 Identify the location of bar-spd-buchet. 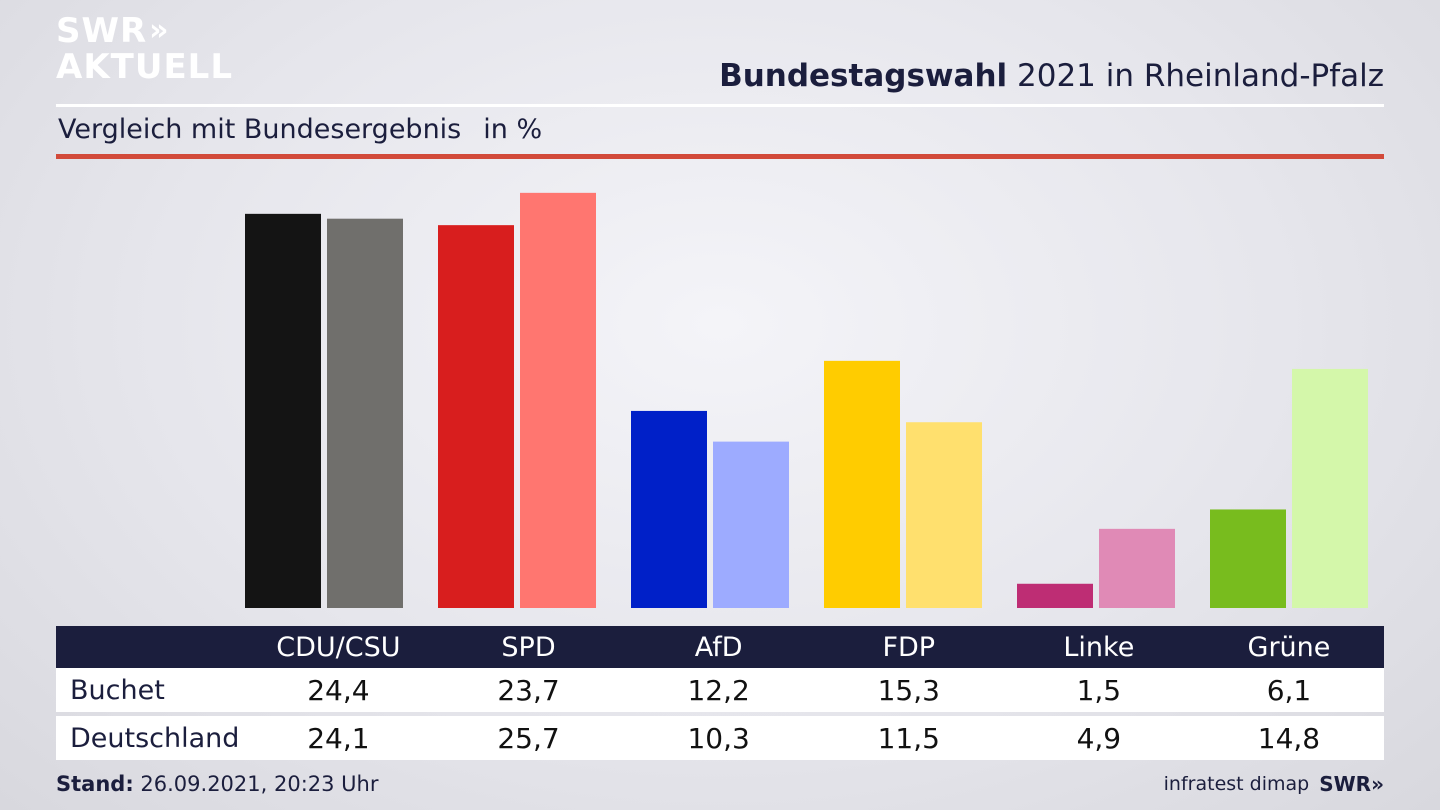
(476, 416).